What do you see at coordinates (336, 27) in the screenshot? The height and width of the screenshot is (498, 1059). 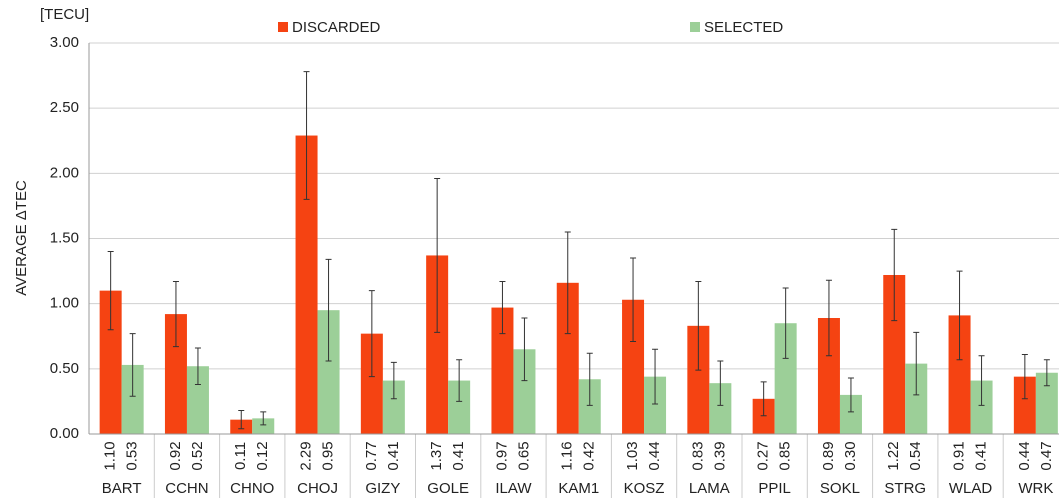 I see `legend-label: DISCARDED` at bounding box center [336, 27].